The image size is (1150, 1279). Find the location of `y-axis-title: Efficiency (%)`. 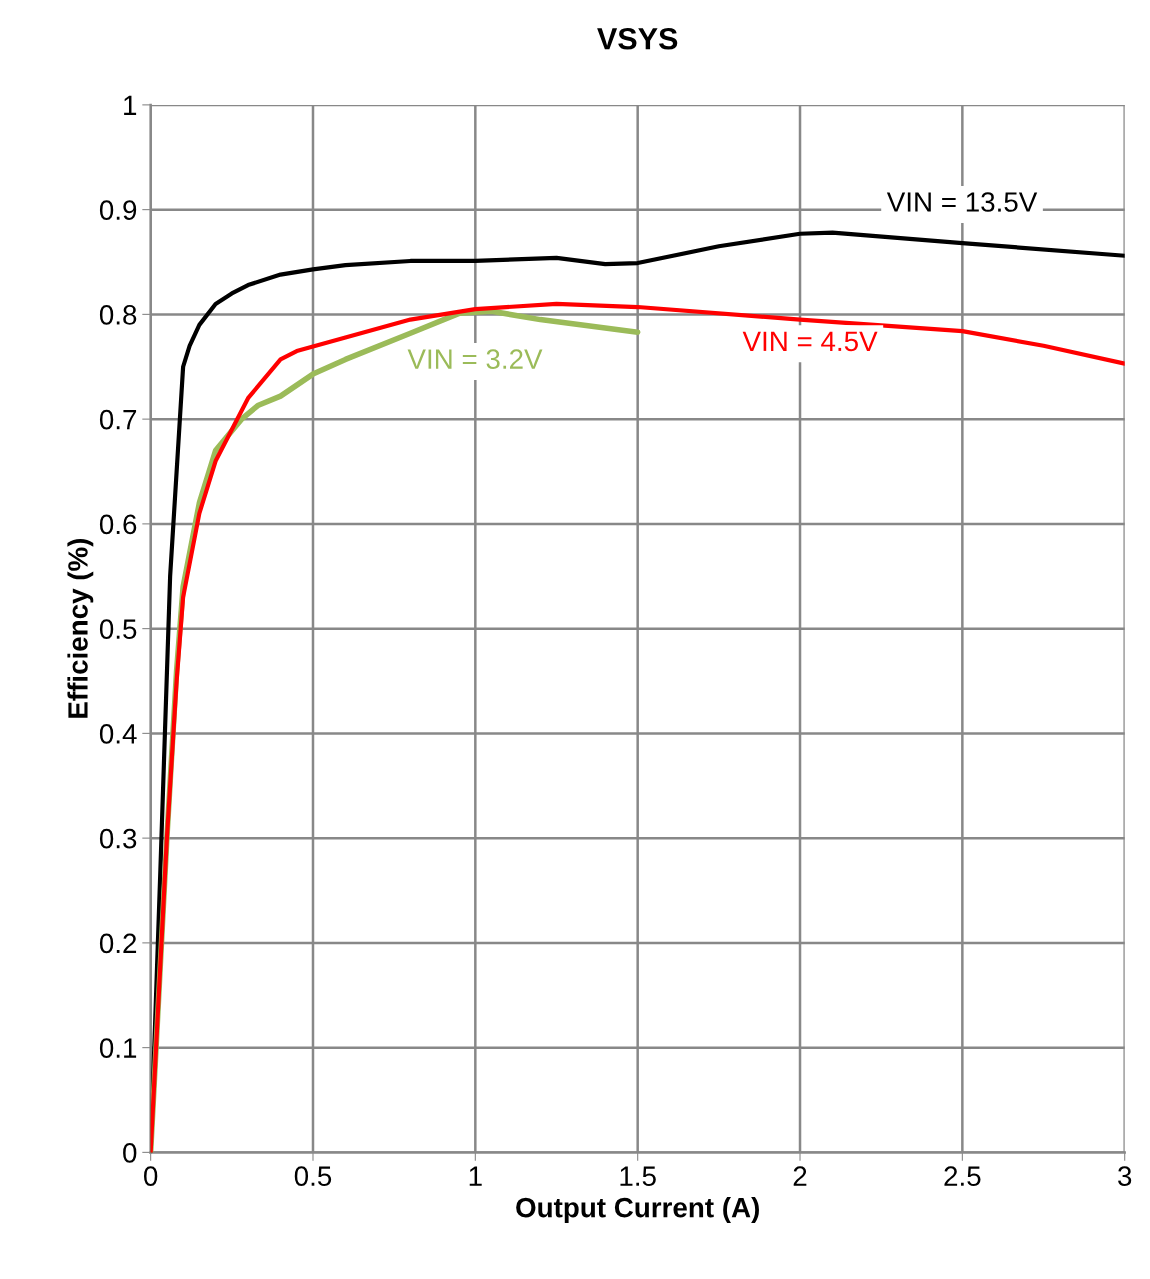

y-axis-title: Efficiency (%) is located at coordinates (80, 628).